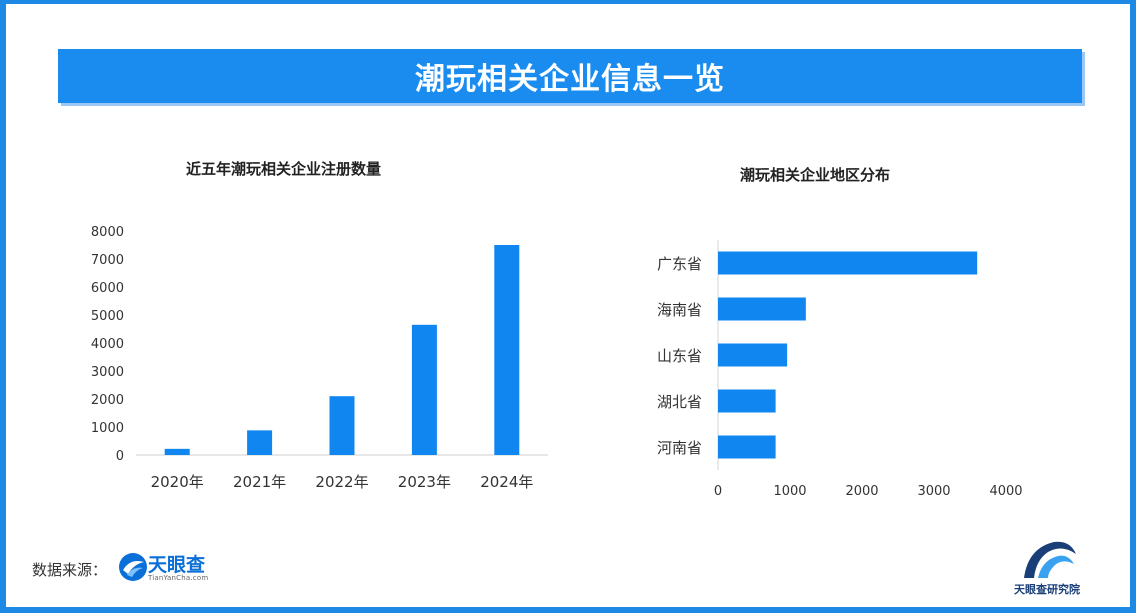  I want to click on y-tick-label: 3000, so click(107, 372).